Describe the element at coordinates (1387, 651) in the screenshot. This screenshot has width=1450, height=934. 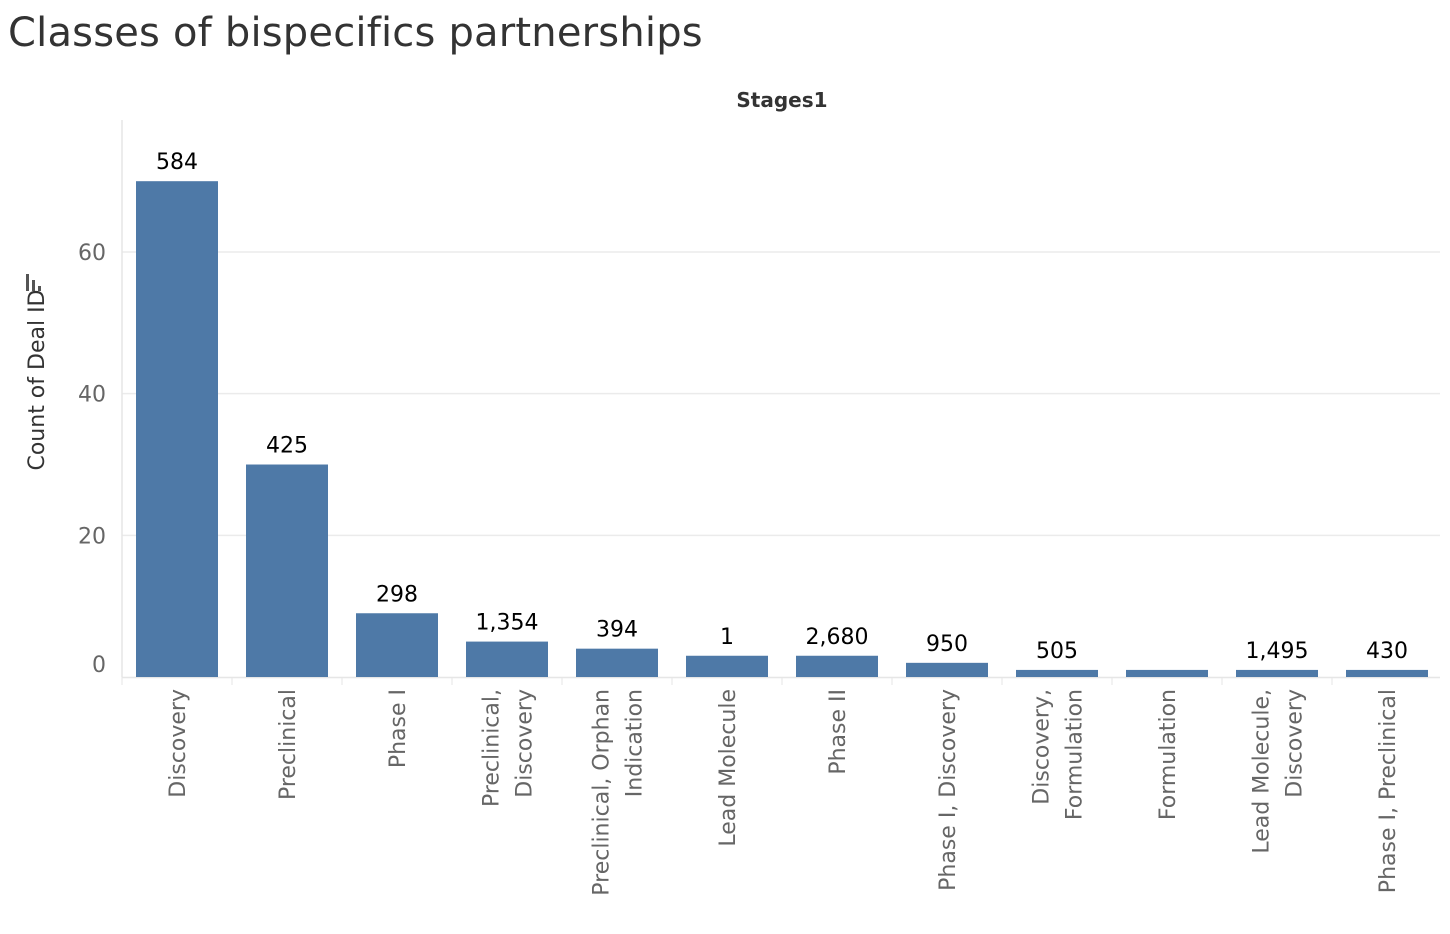
I see `data-label: 430` at that location.